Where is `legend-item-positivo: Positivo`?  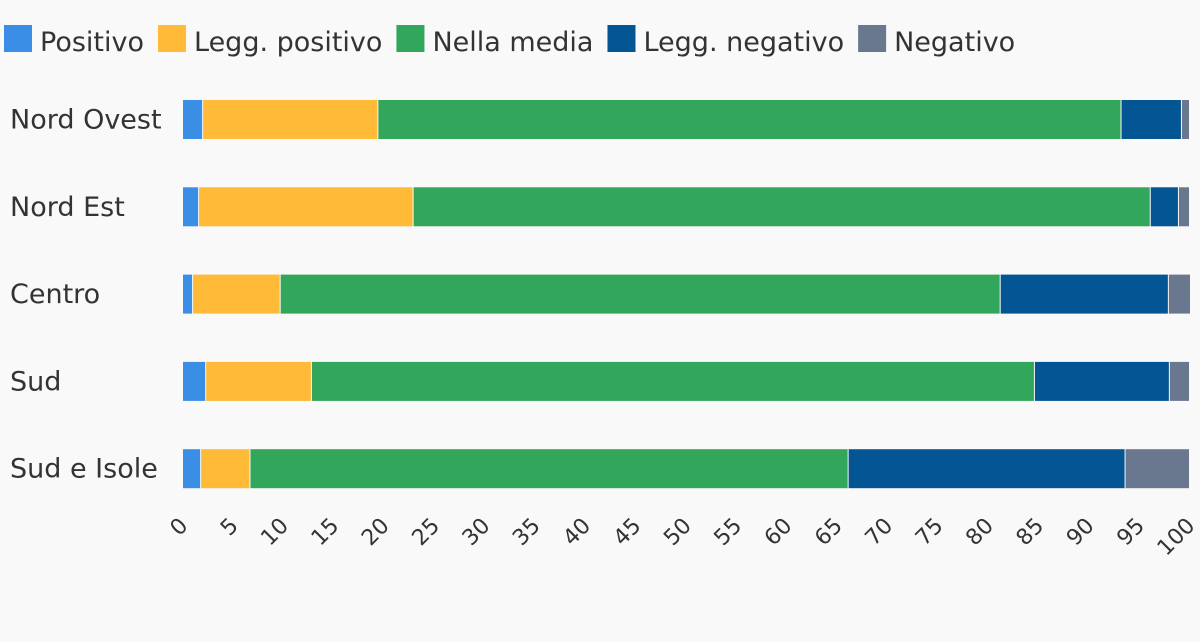 legend-item-positivo: Positivo is located at coordinates (74, 41).